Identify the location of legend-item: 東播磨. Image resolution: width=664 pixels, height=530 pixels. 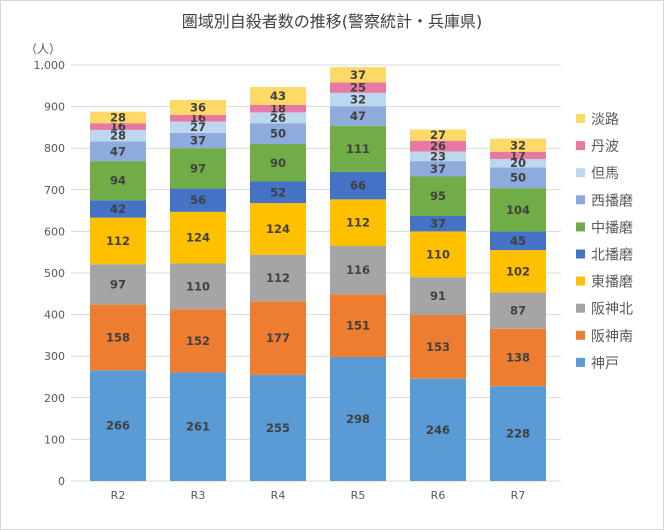
(604, 283).